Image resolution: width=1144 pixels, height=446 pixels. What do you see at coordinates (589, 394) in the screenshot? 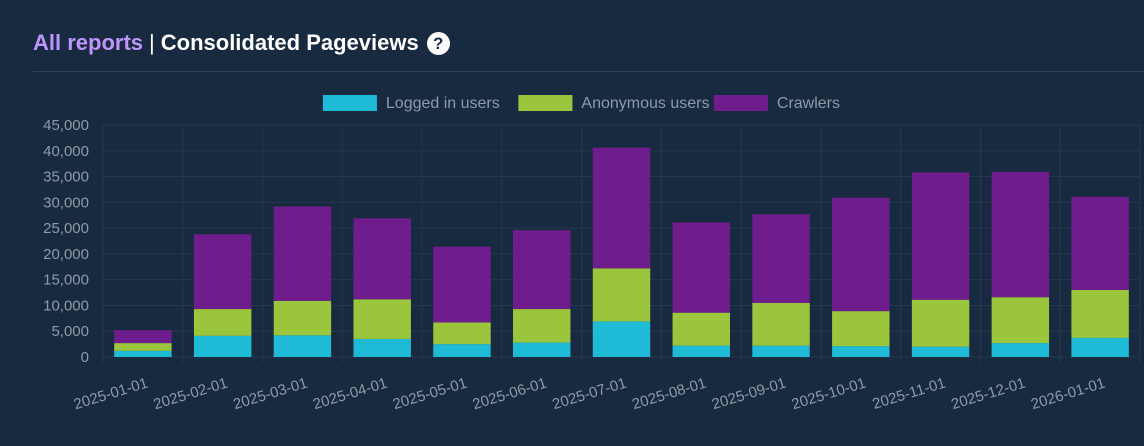
I see `x-tick-label: 2025-07-01` at bounding box center [589, 394].